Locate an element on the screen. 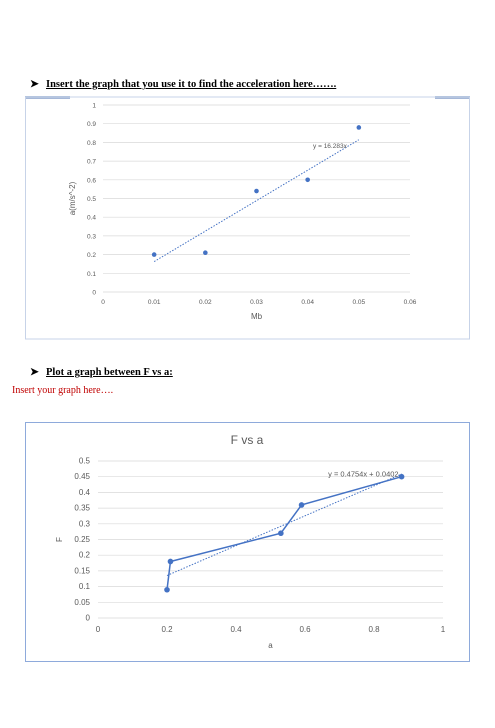 Image resolution: width=495 pixels, height=728 pixels. chart1-trendline-label: y = 16.283x is located at coordinates (330, 146).